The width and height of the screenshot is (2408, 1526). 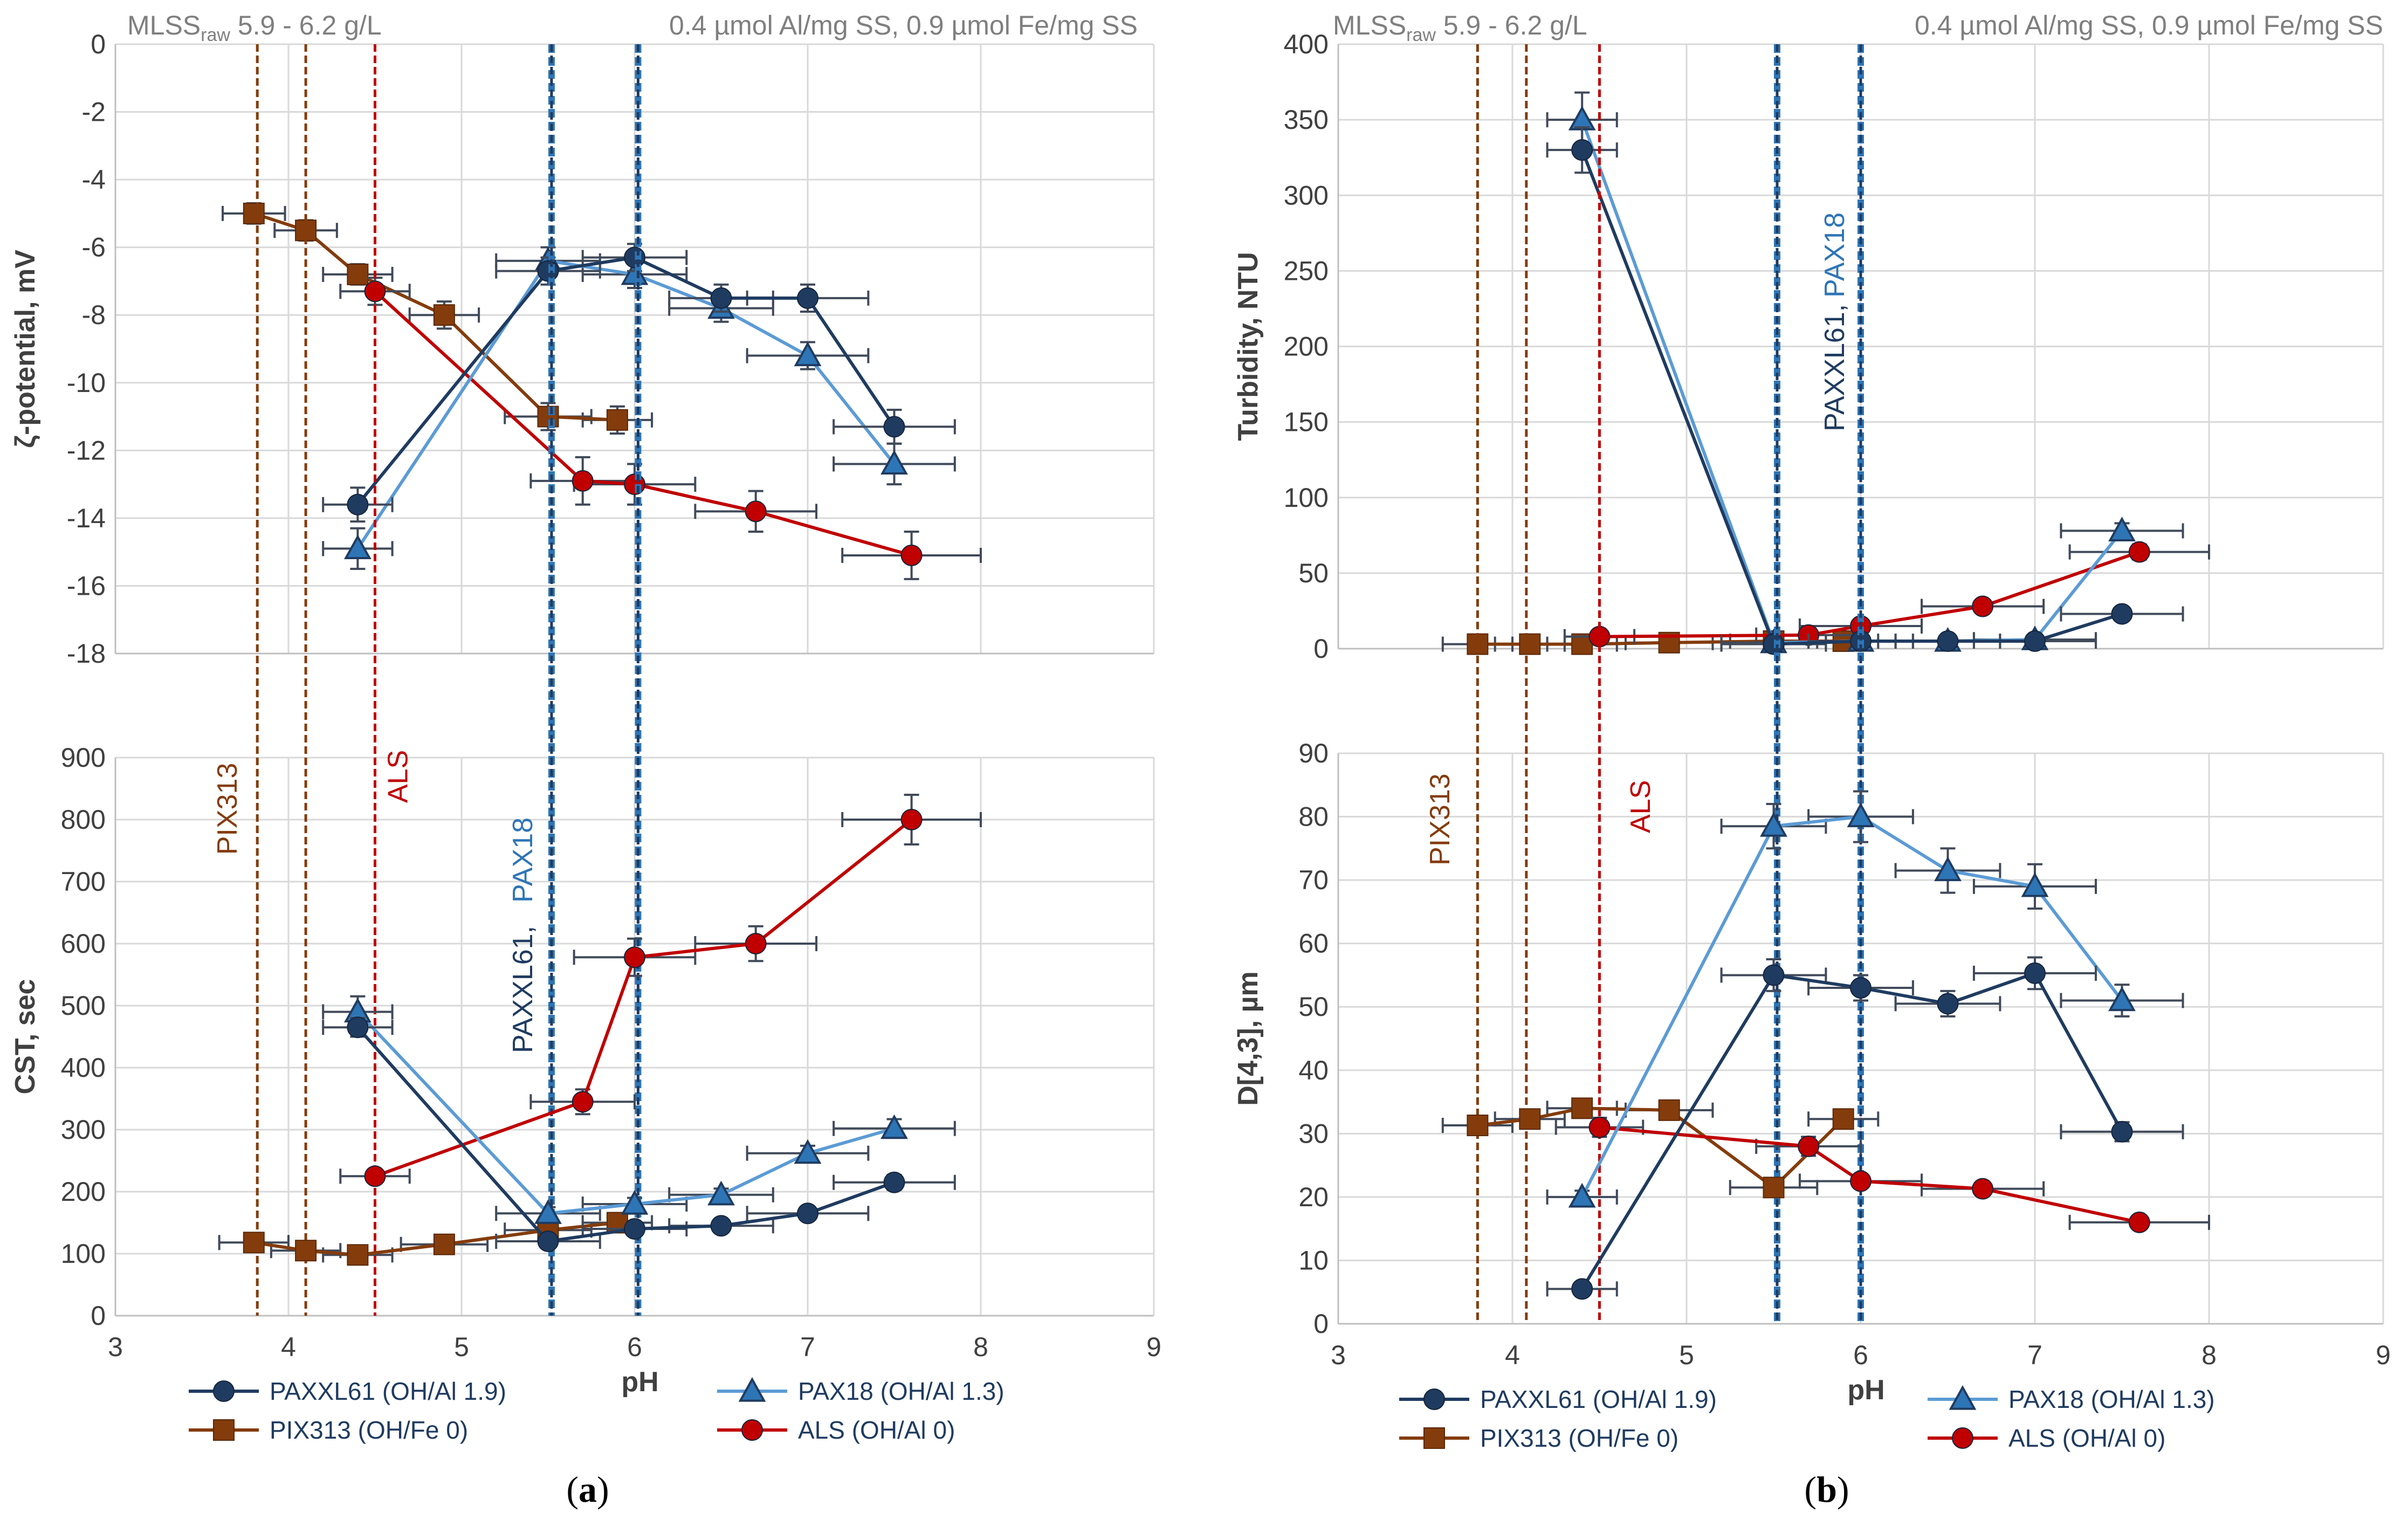 What do you see at coordinates (94, 248) in the screenshot?
I see `y-tick-label: -6` at bounding box center [94, 248].